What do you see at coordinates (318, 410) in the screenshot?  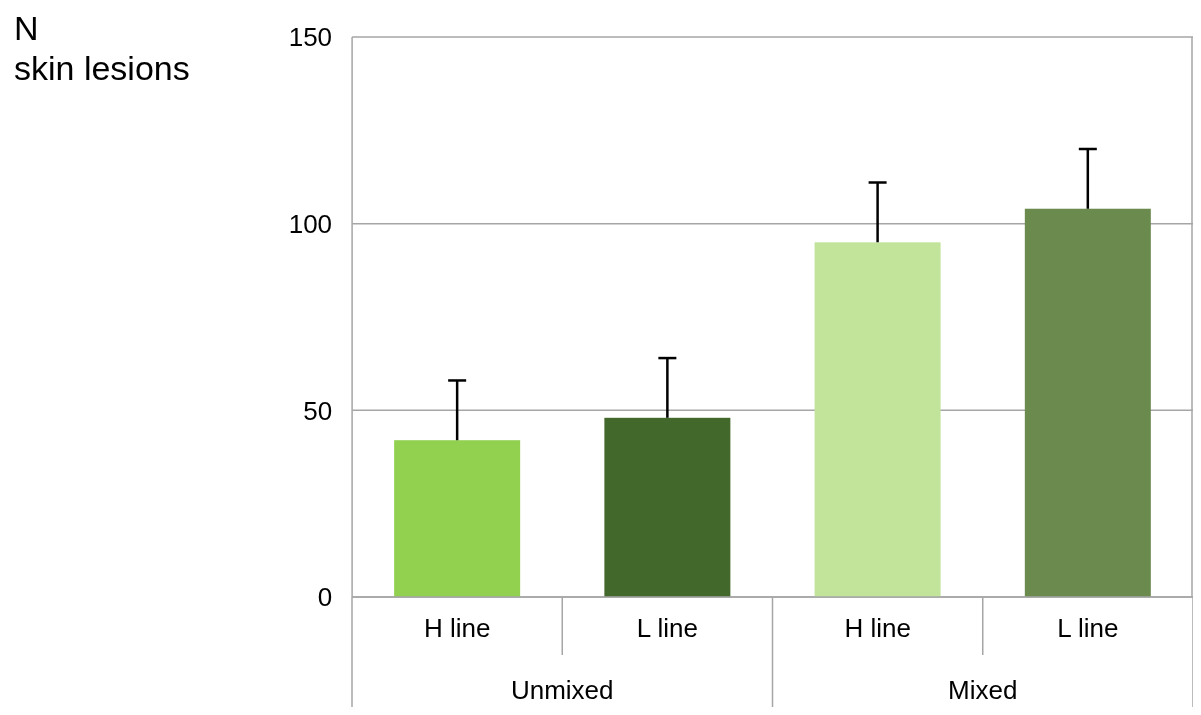 I see `y-tick-label: 50` at bounding box center [318, 410].